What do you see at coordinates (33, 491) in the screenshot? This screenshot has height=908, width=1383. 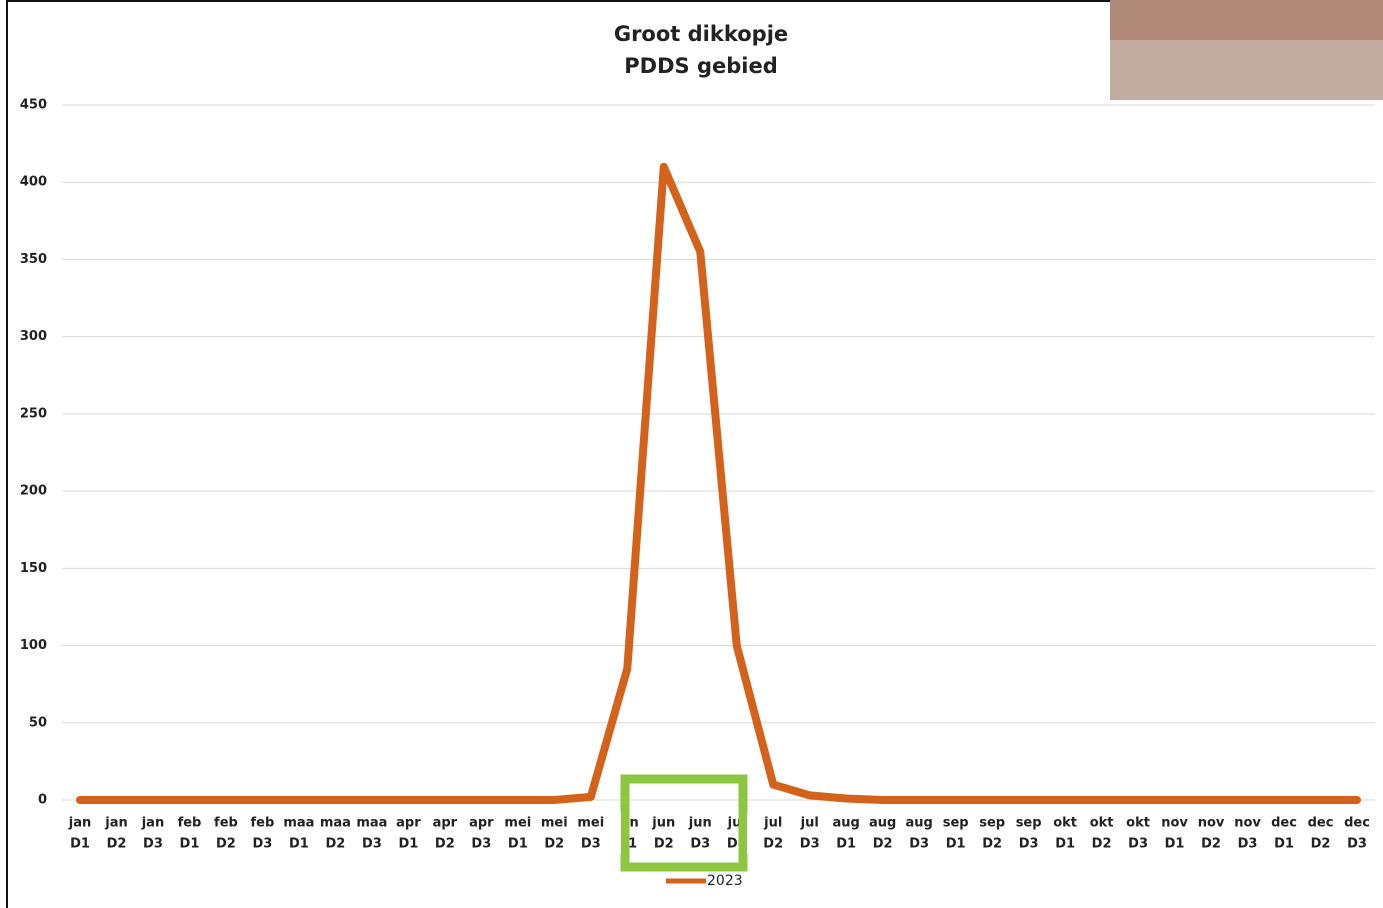 I see `y-tick-label: 200` at bounding box center [33, 491].